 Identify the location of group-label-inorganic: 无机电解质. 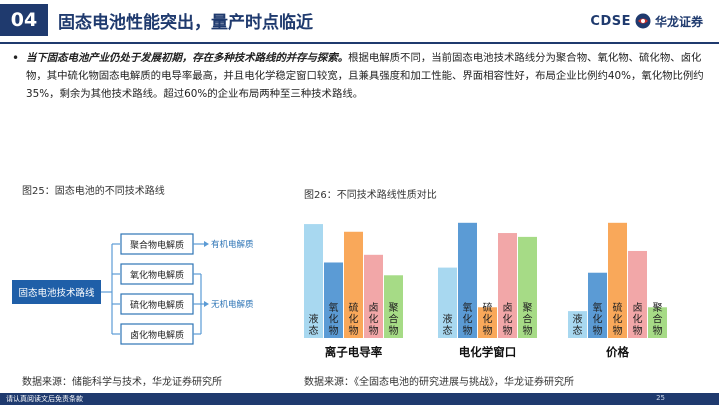
(232, 304).